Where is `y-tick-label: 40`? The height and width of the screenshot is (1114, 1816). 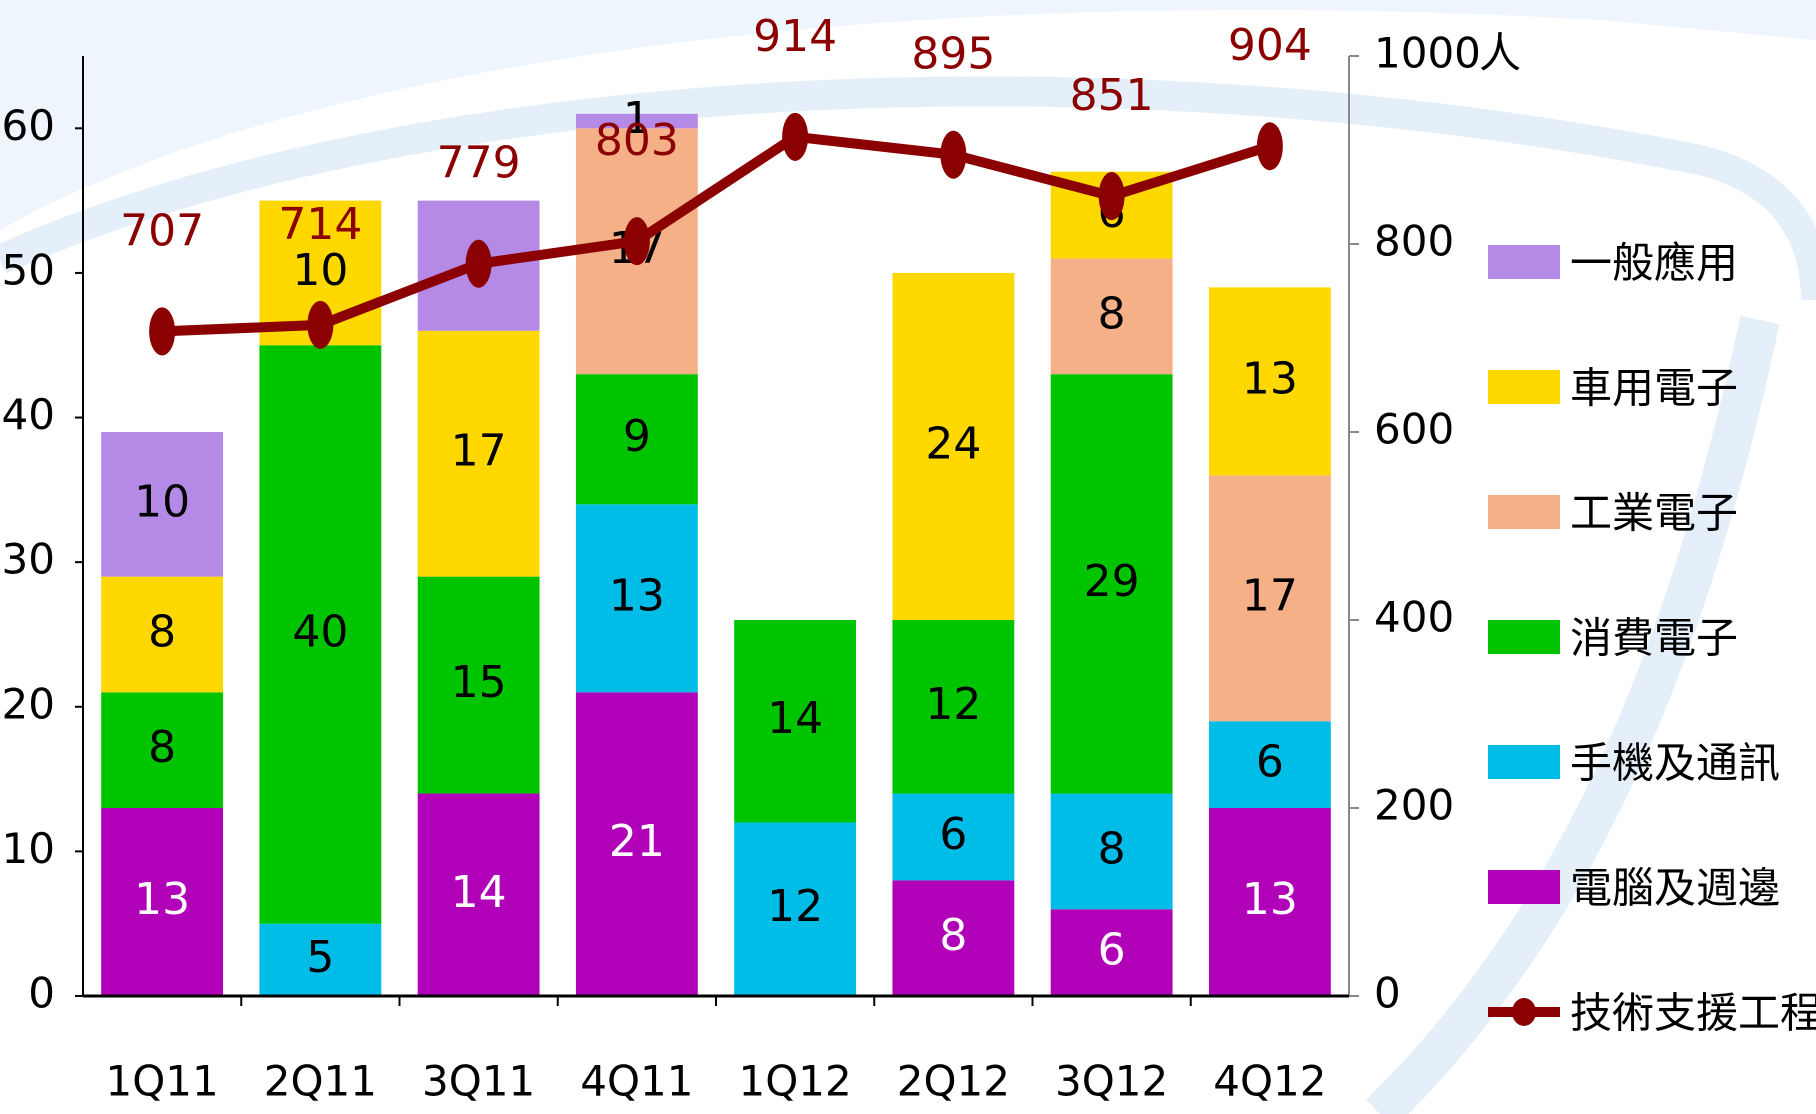 y-tick-label: 40 is located at coordinates (28, 414).